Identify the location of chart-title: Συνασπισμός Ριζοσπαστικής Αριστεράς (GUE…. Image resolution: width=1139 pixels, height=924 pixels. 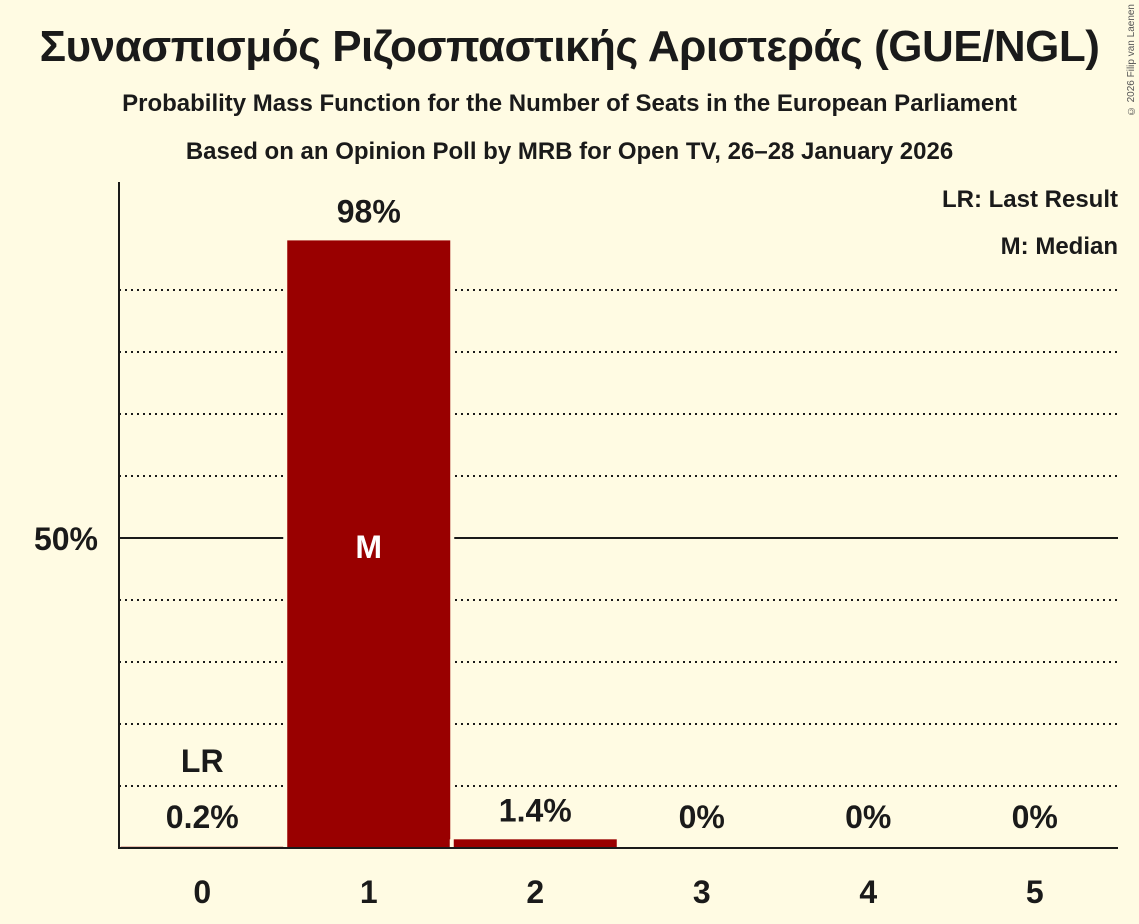
(569, 46).